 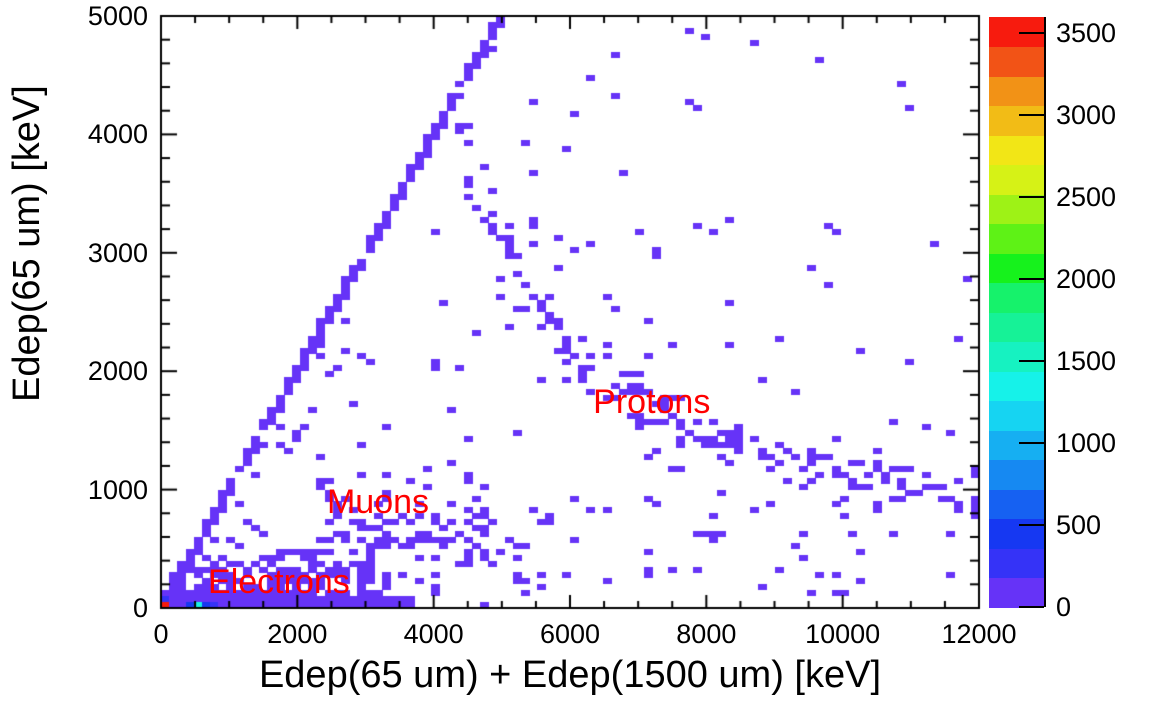 I want to click on x-tick-label: 2000, so click(x=297, y=634).